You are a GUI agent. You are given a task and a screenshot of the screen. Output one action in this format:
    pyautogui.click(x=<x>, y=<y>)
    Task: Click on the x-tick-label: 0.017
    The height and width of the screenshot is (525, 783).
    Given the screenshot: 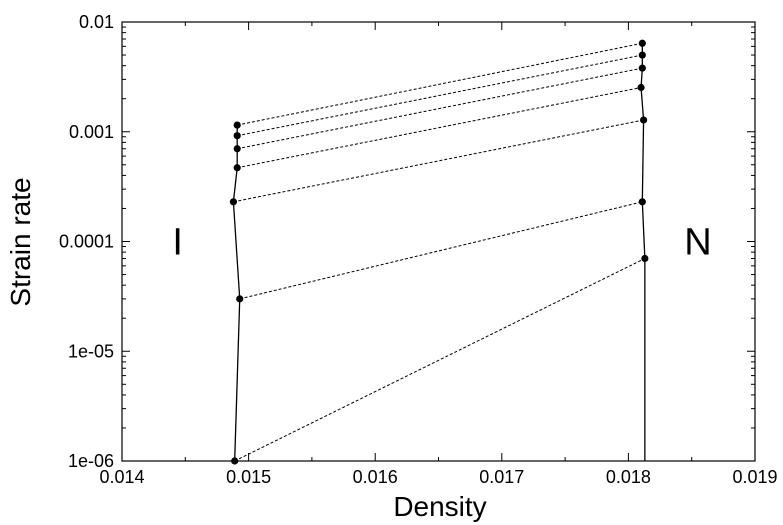 What is the action you would take?
    pyautogui.click(x=501, y=477)
    